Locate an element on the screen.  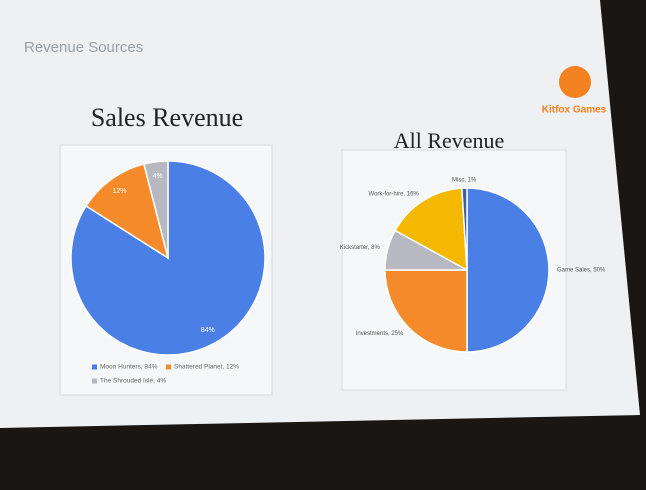
data-label: 12% is located at coordinates (120, 191).